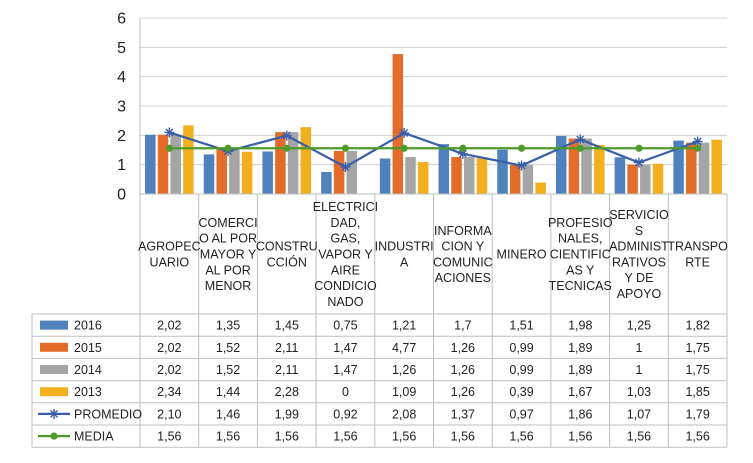 The image size is (753, 463). I want to click on category-label: TRANSPO RTE, so click(697, 255).